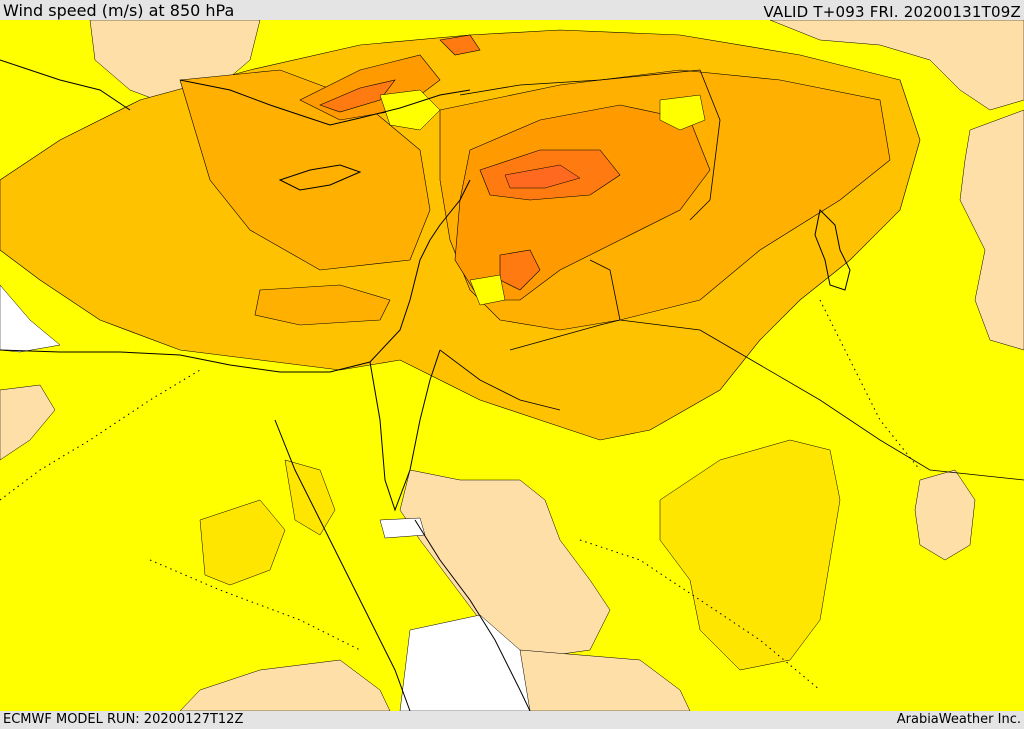  Describe the element at coordinates (958, 719) in the screenshot. I see `credit: ArabiaWeather Inc.` at that location.